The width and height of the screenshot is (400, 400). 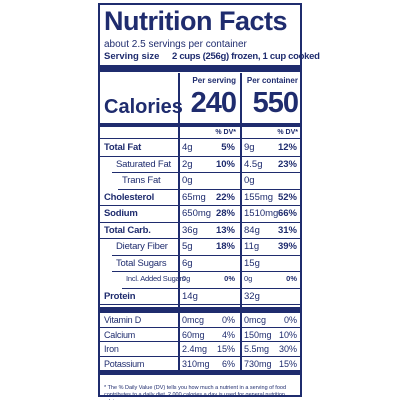 I want to click on nutrient-name: Vitamin D, so click(x=123, y=320).